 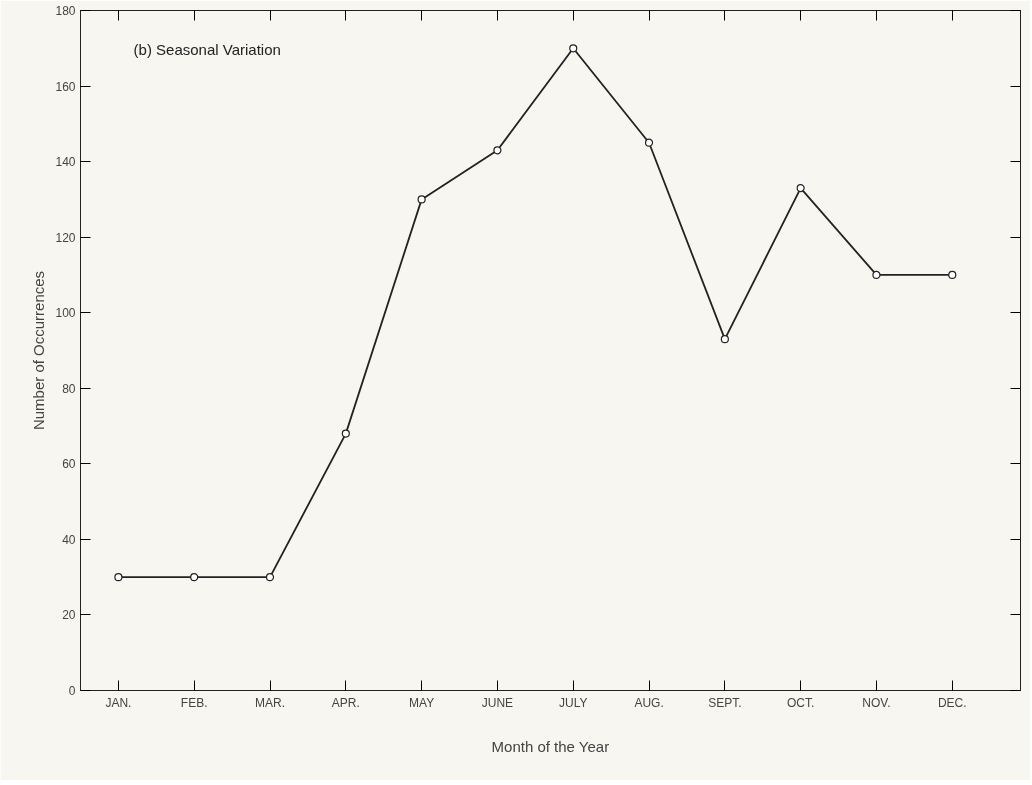 I want to click on y-tick-label: 160, so click(x=65, y=86).